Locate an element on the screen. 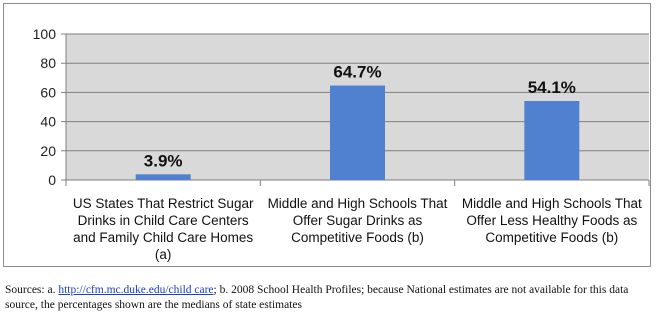  y-tick-label: 100 is located at coordinates (45, 34).